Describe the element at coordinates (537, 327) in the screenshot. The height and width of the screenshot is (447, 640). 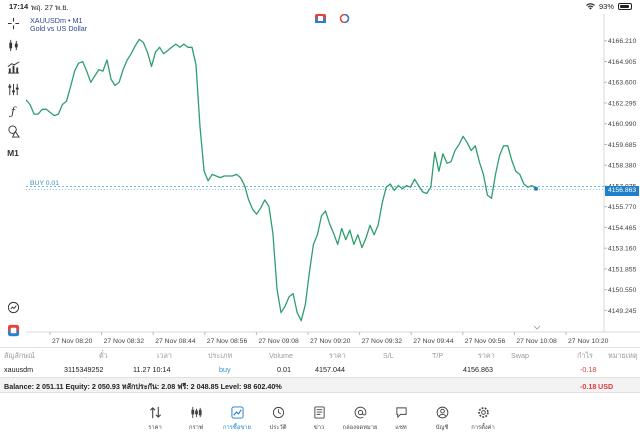
I see `chart-shift-marker` at that location.